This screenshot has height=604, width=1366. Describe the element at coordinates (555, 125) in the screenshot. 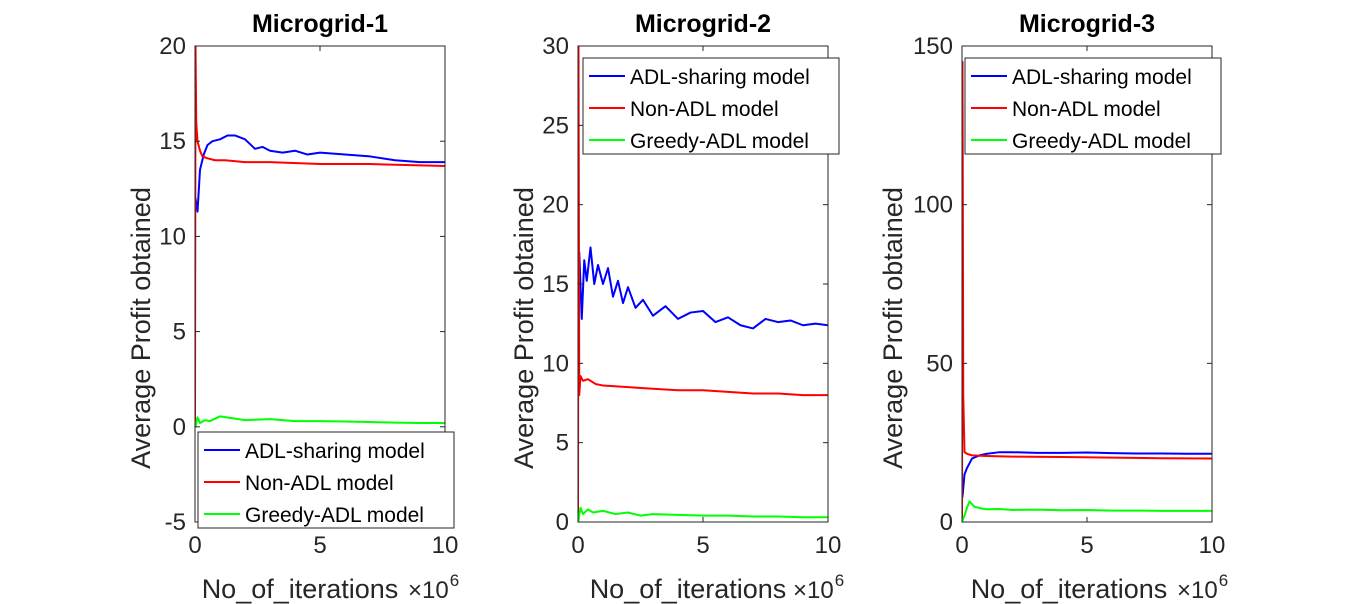

I see `y-tick-label: 25` at that location.